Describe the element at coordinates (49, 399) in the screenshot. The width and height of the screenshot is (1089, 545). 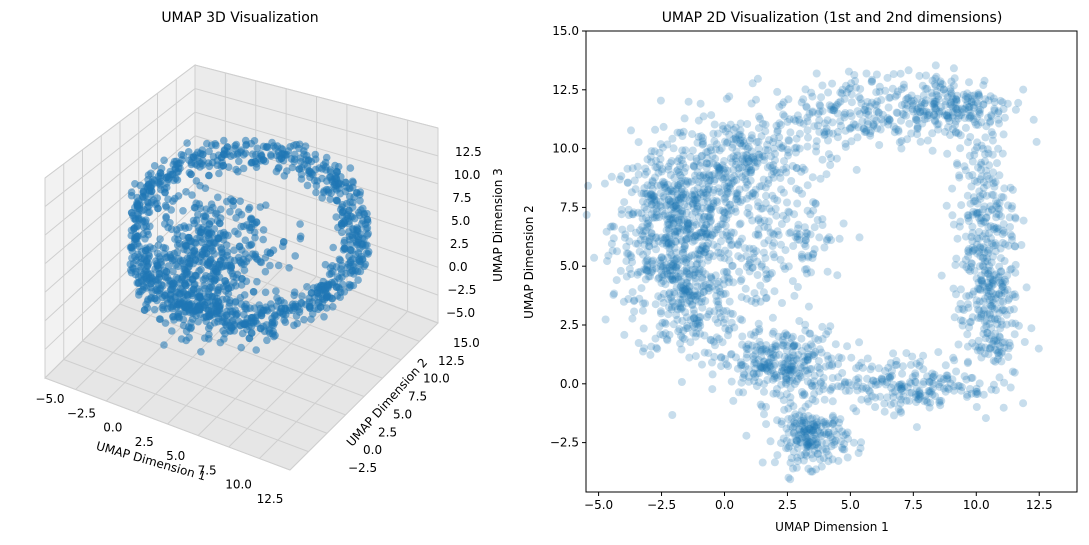
I see `x-tick-label-3d: −5.0` at that location.